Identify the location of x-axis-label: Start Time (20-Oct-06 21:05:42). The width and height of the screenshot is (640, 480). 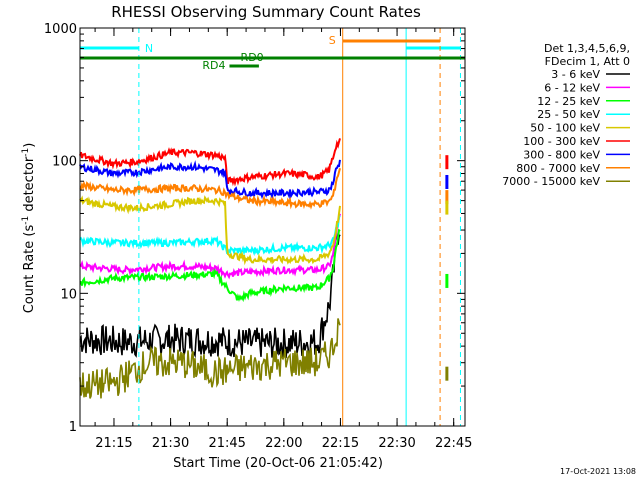
(278, 463).